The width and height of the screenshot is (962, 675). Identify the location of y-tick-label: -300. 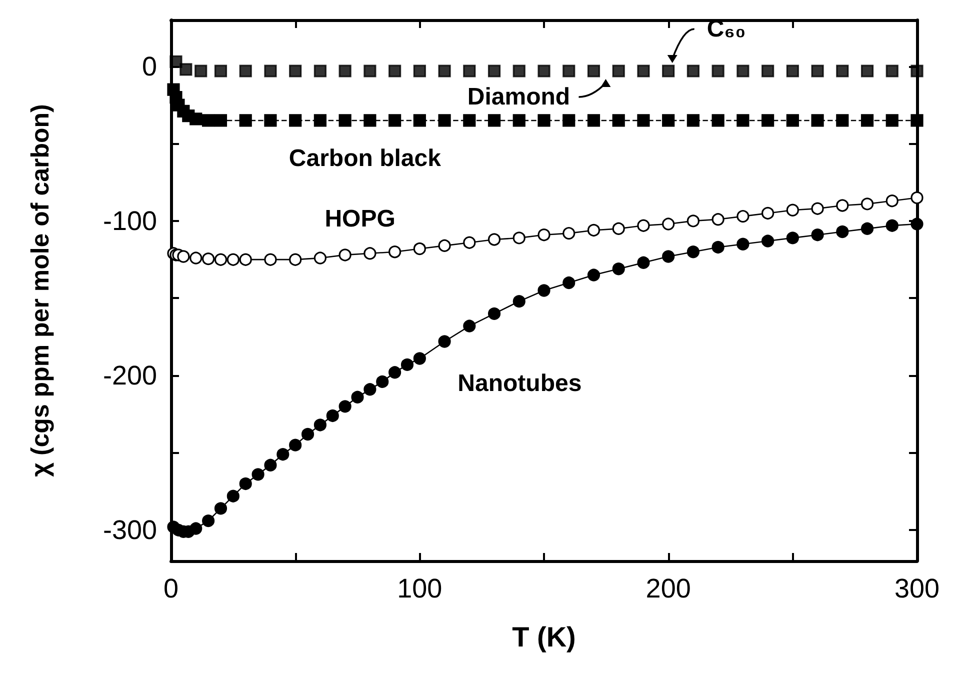
(129, 530).